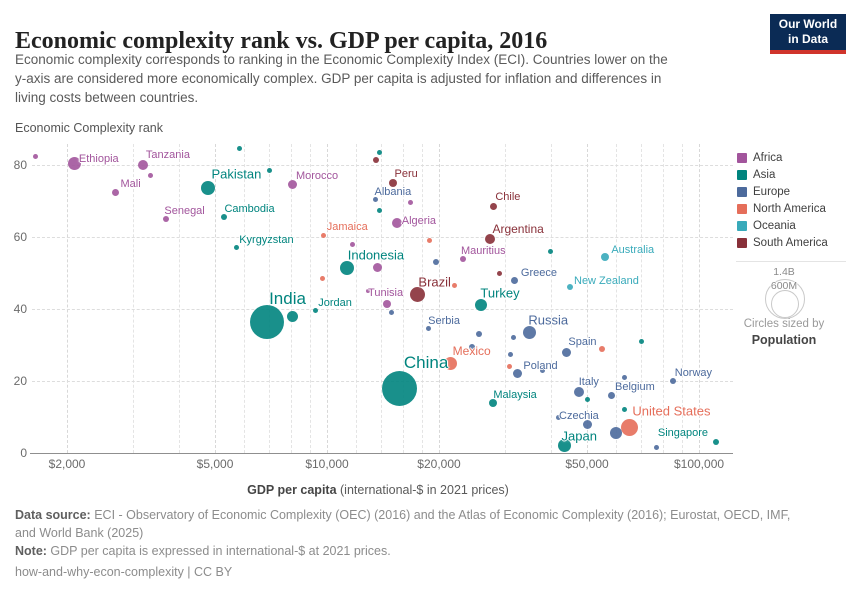 This screenshot has width=850, height=600. I want to click on data-point-label-poland: Poland, so click(540, 365).